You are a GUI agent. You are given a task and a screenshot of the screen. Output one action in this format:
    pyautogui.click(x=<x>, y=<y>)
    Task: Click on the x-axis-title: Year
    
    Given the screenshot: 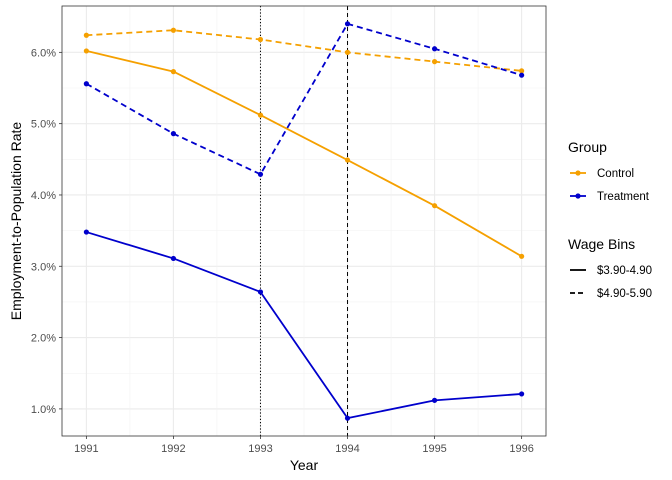 What is the action you would take?
    pyautogui.click(x=304, y=465)
    